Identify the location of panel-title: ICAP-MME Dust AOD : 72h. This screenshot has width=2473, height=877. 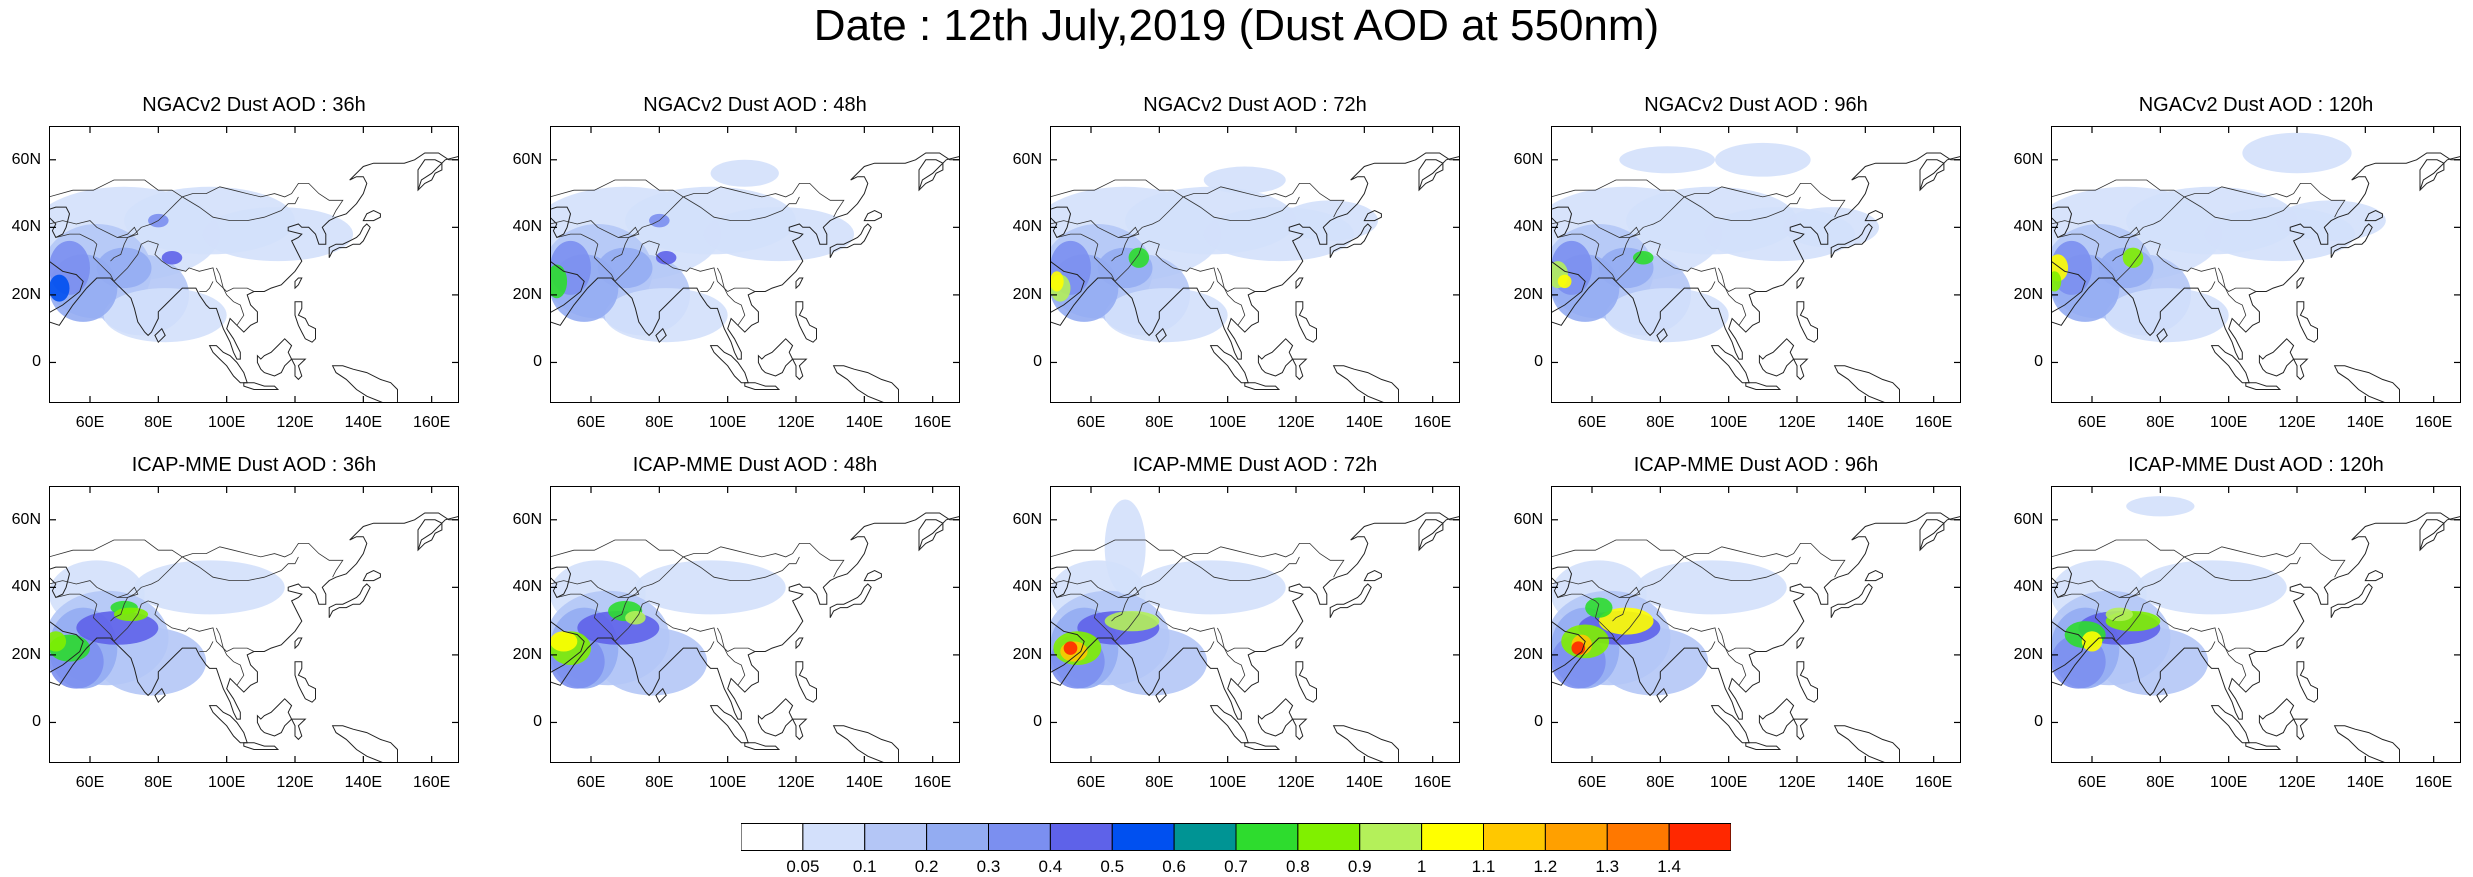
(1255, 465).